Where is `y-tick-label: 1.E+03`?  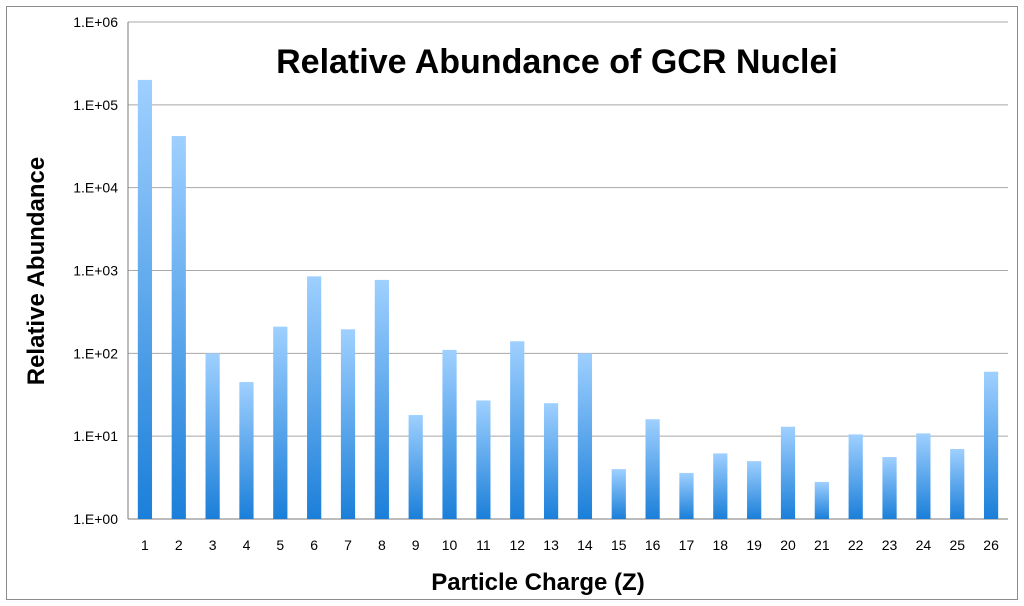 y-tick-label: 1.E+03 is located at coordinates (95, 271).